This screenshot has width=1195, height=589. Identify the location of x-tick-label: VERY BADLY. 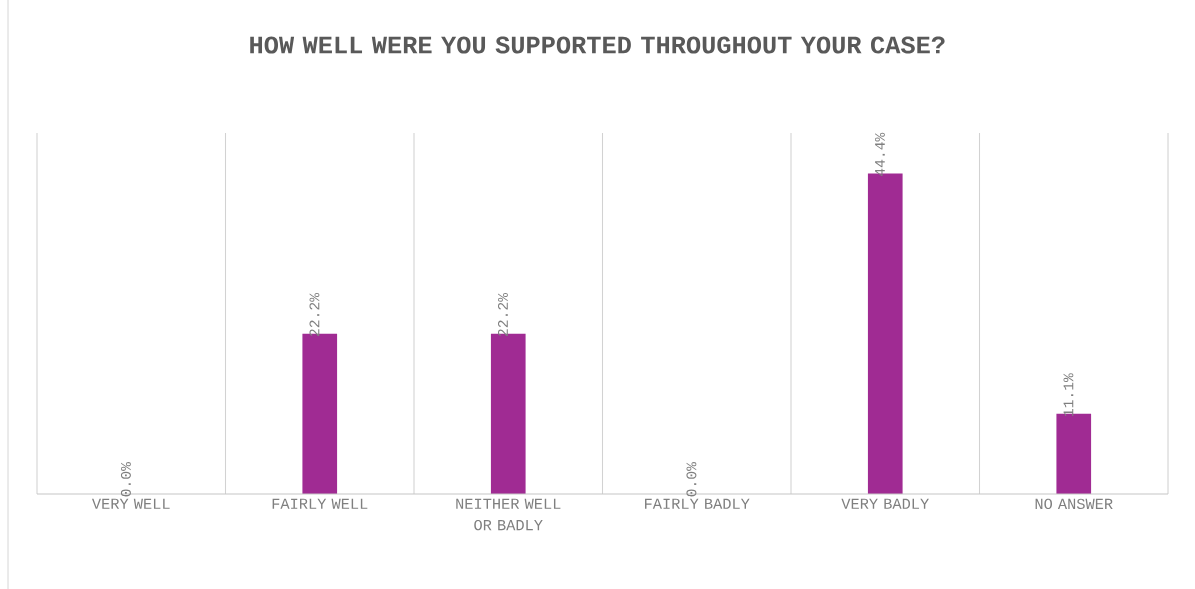
(885, 503).